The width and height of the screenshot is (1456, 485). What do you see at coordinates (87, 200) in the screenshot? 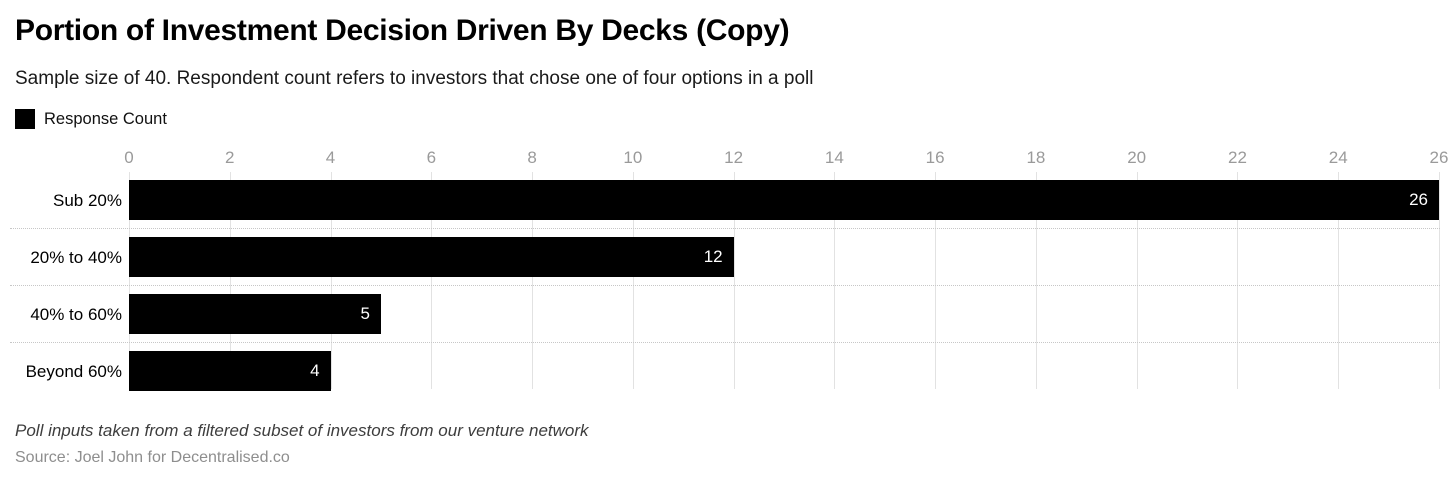
I see `category-label: Sub 20%` at bounding box center [87, 200].